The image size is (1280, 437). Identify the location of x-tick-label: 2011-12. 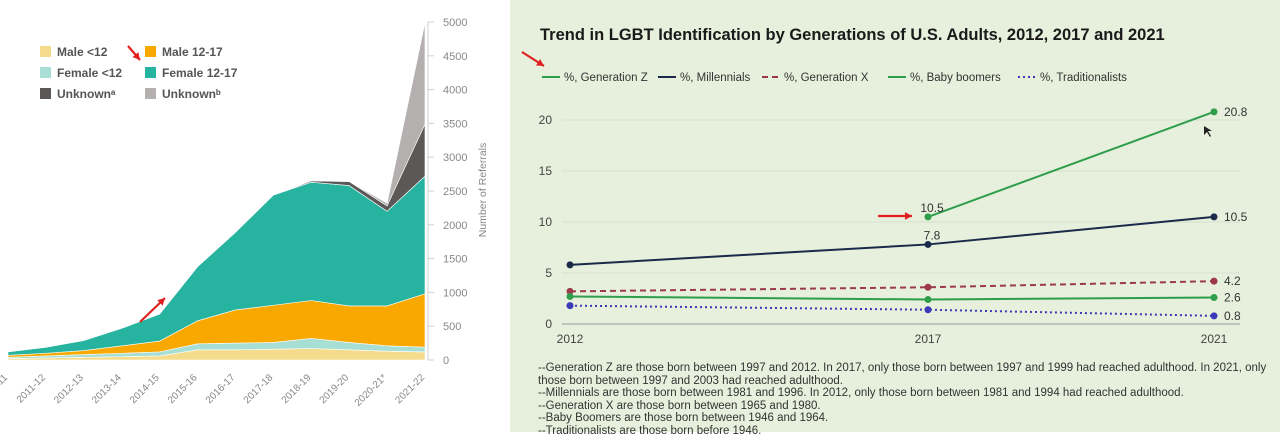
(32, 389).